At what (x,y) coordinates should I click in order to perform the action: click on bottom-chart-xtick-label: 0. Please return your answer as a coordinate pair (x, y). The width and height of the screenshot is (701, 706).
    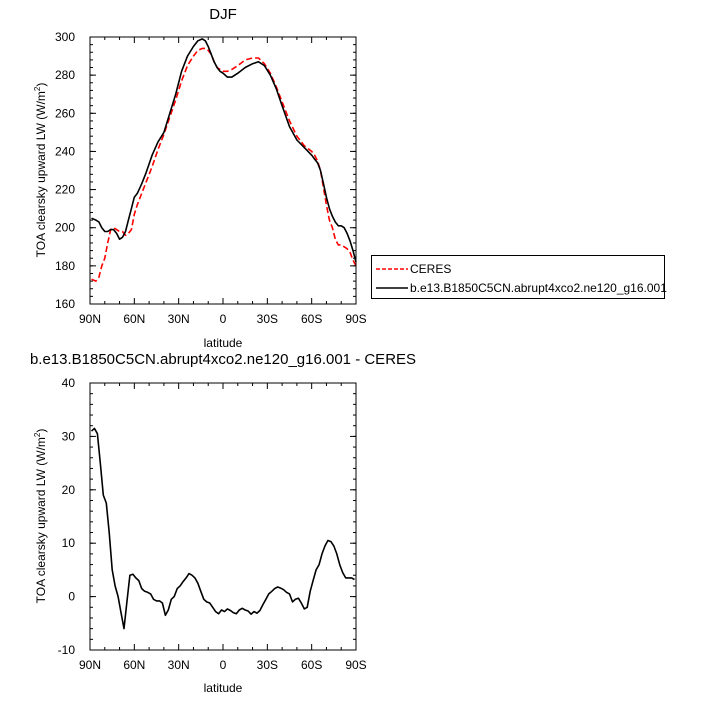
    Looking at the image, I should click on (223, 665).